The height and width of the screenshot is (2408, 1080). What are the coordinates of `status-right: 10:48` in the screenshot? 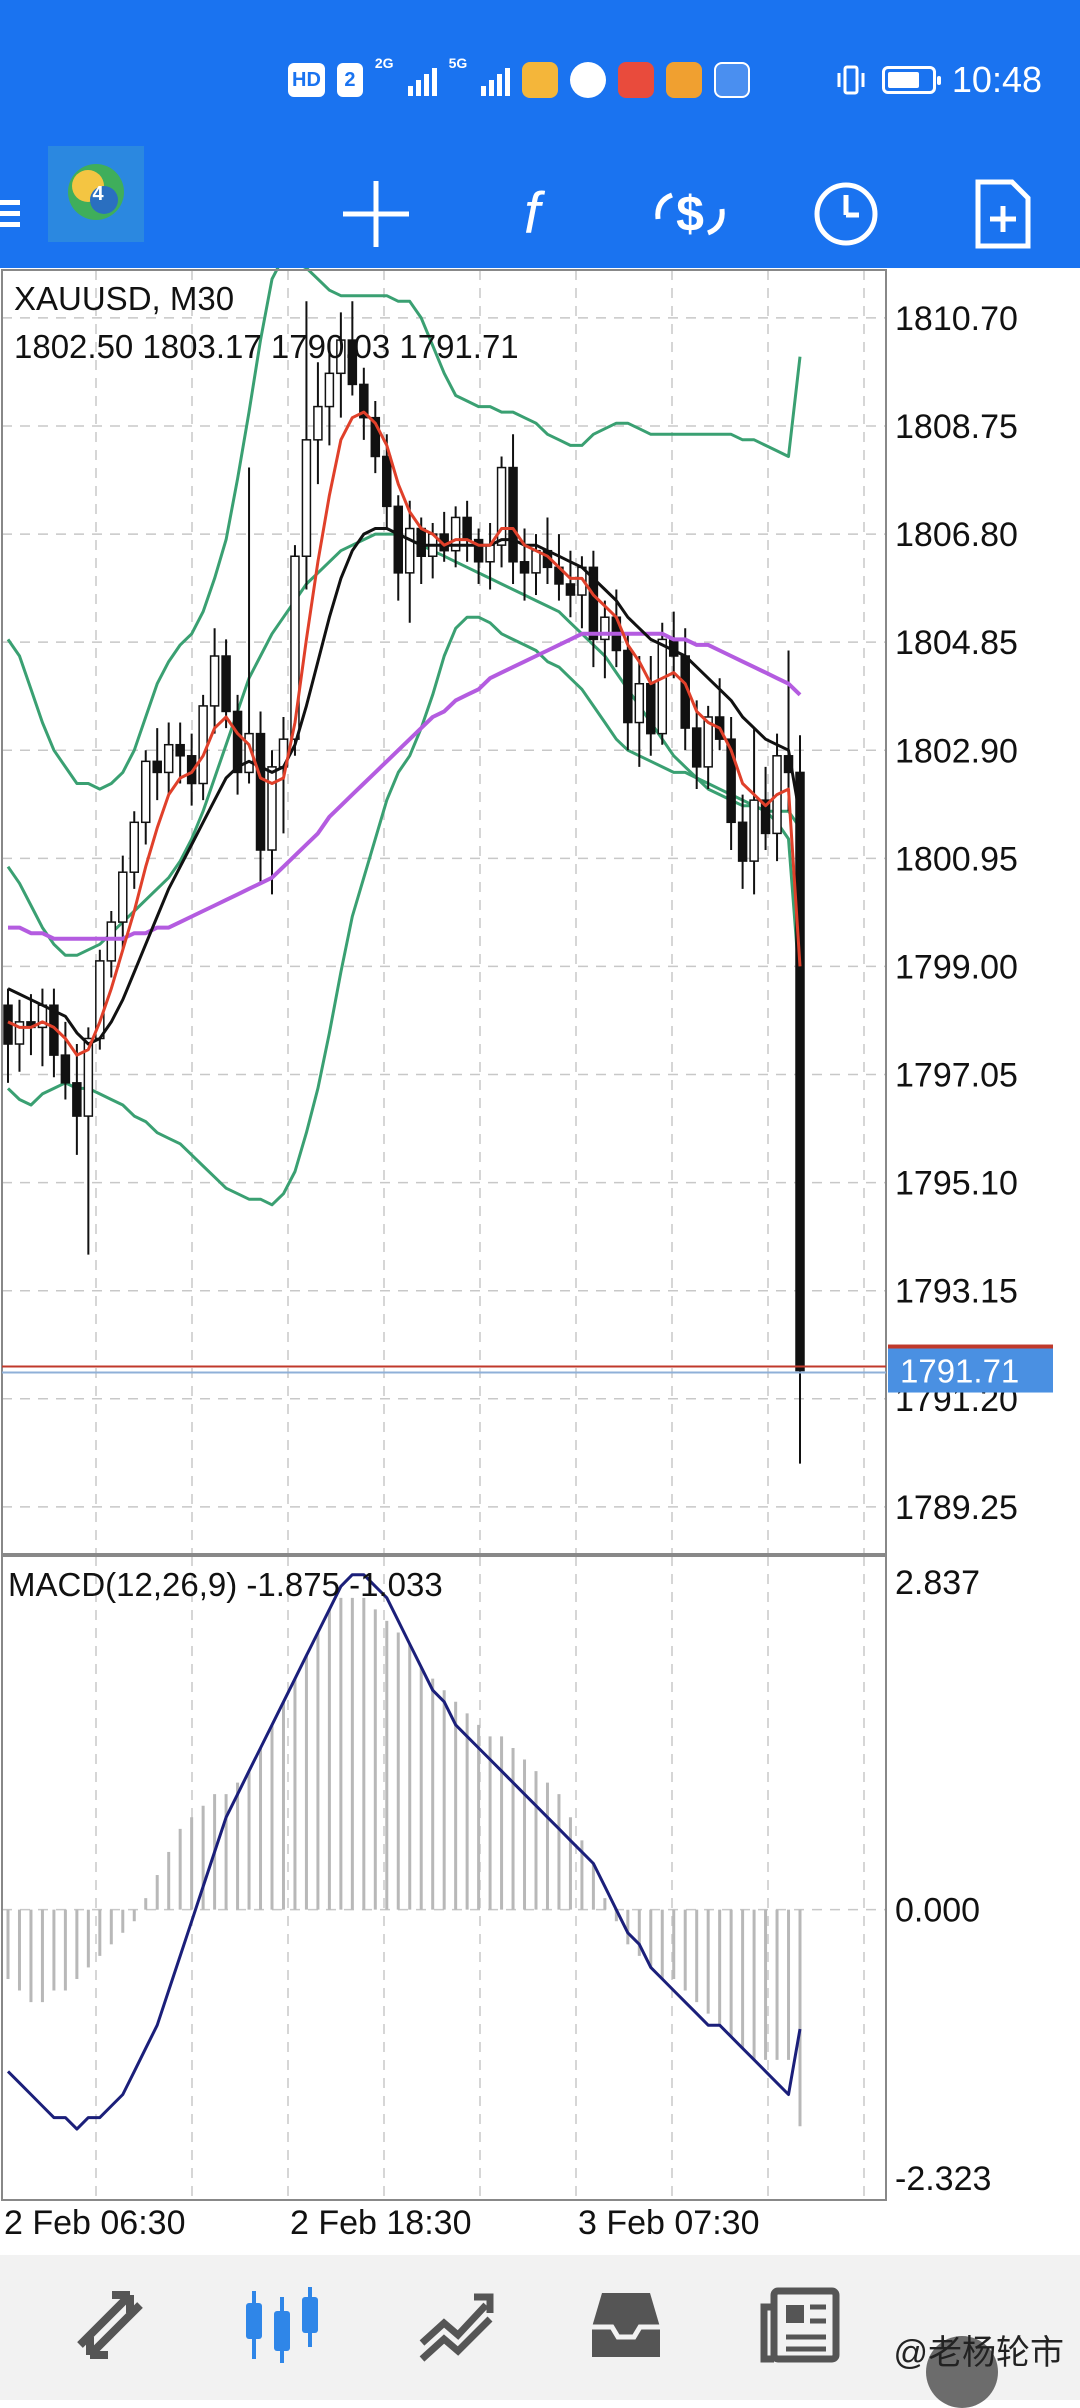 It's located at (939, 80).